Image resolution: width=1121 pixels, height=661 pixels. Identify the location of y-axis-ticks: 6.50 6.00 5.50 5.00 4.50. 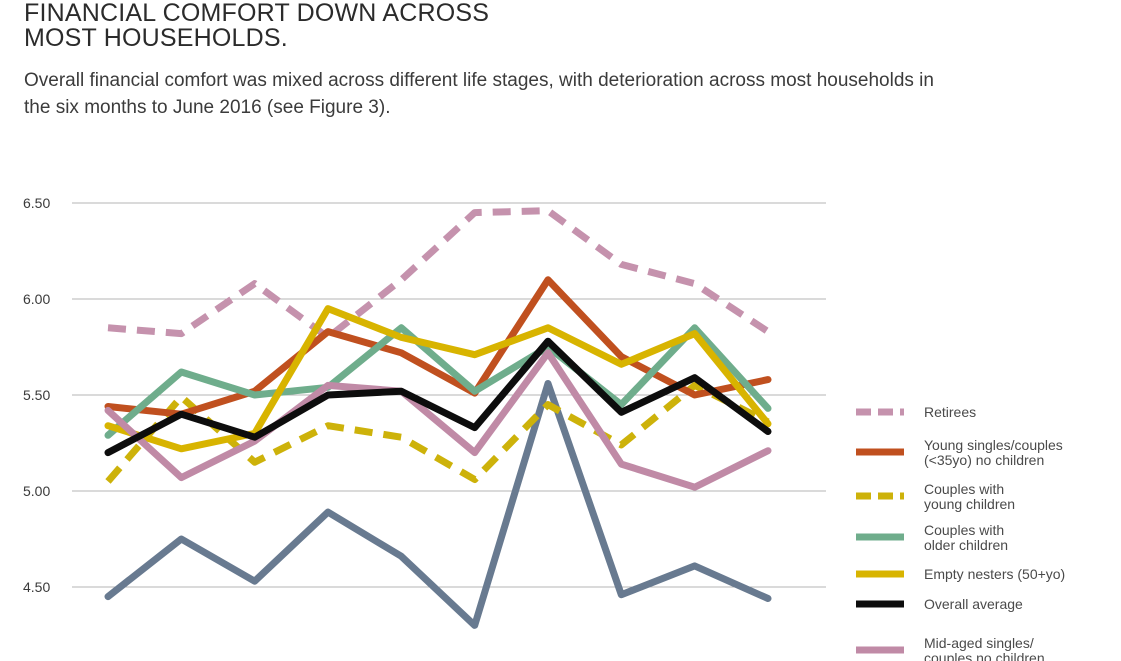
(36, 395).